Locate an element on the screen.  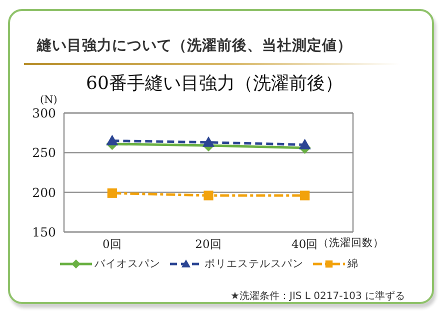
legend-label: ポリエステルスパン is located at coordinates (254, 264).